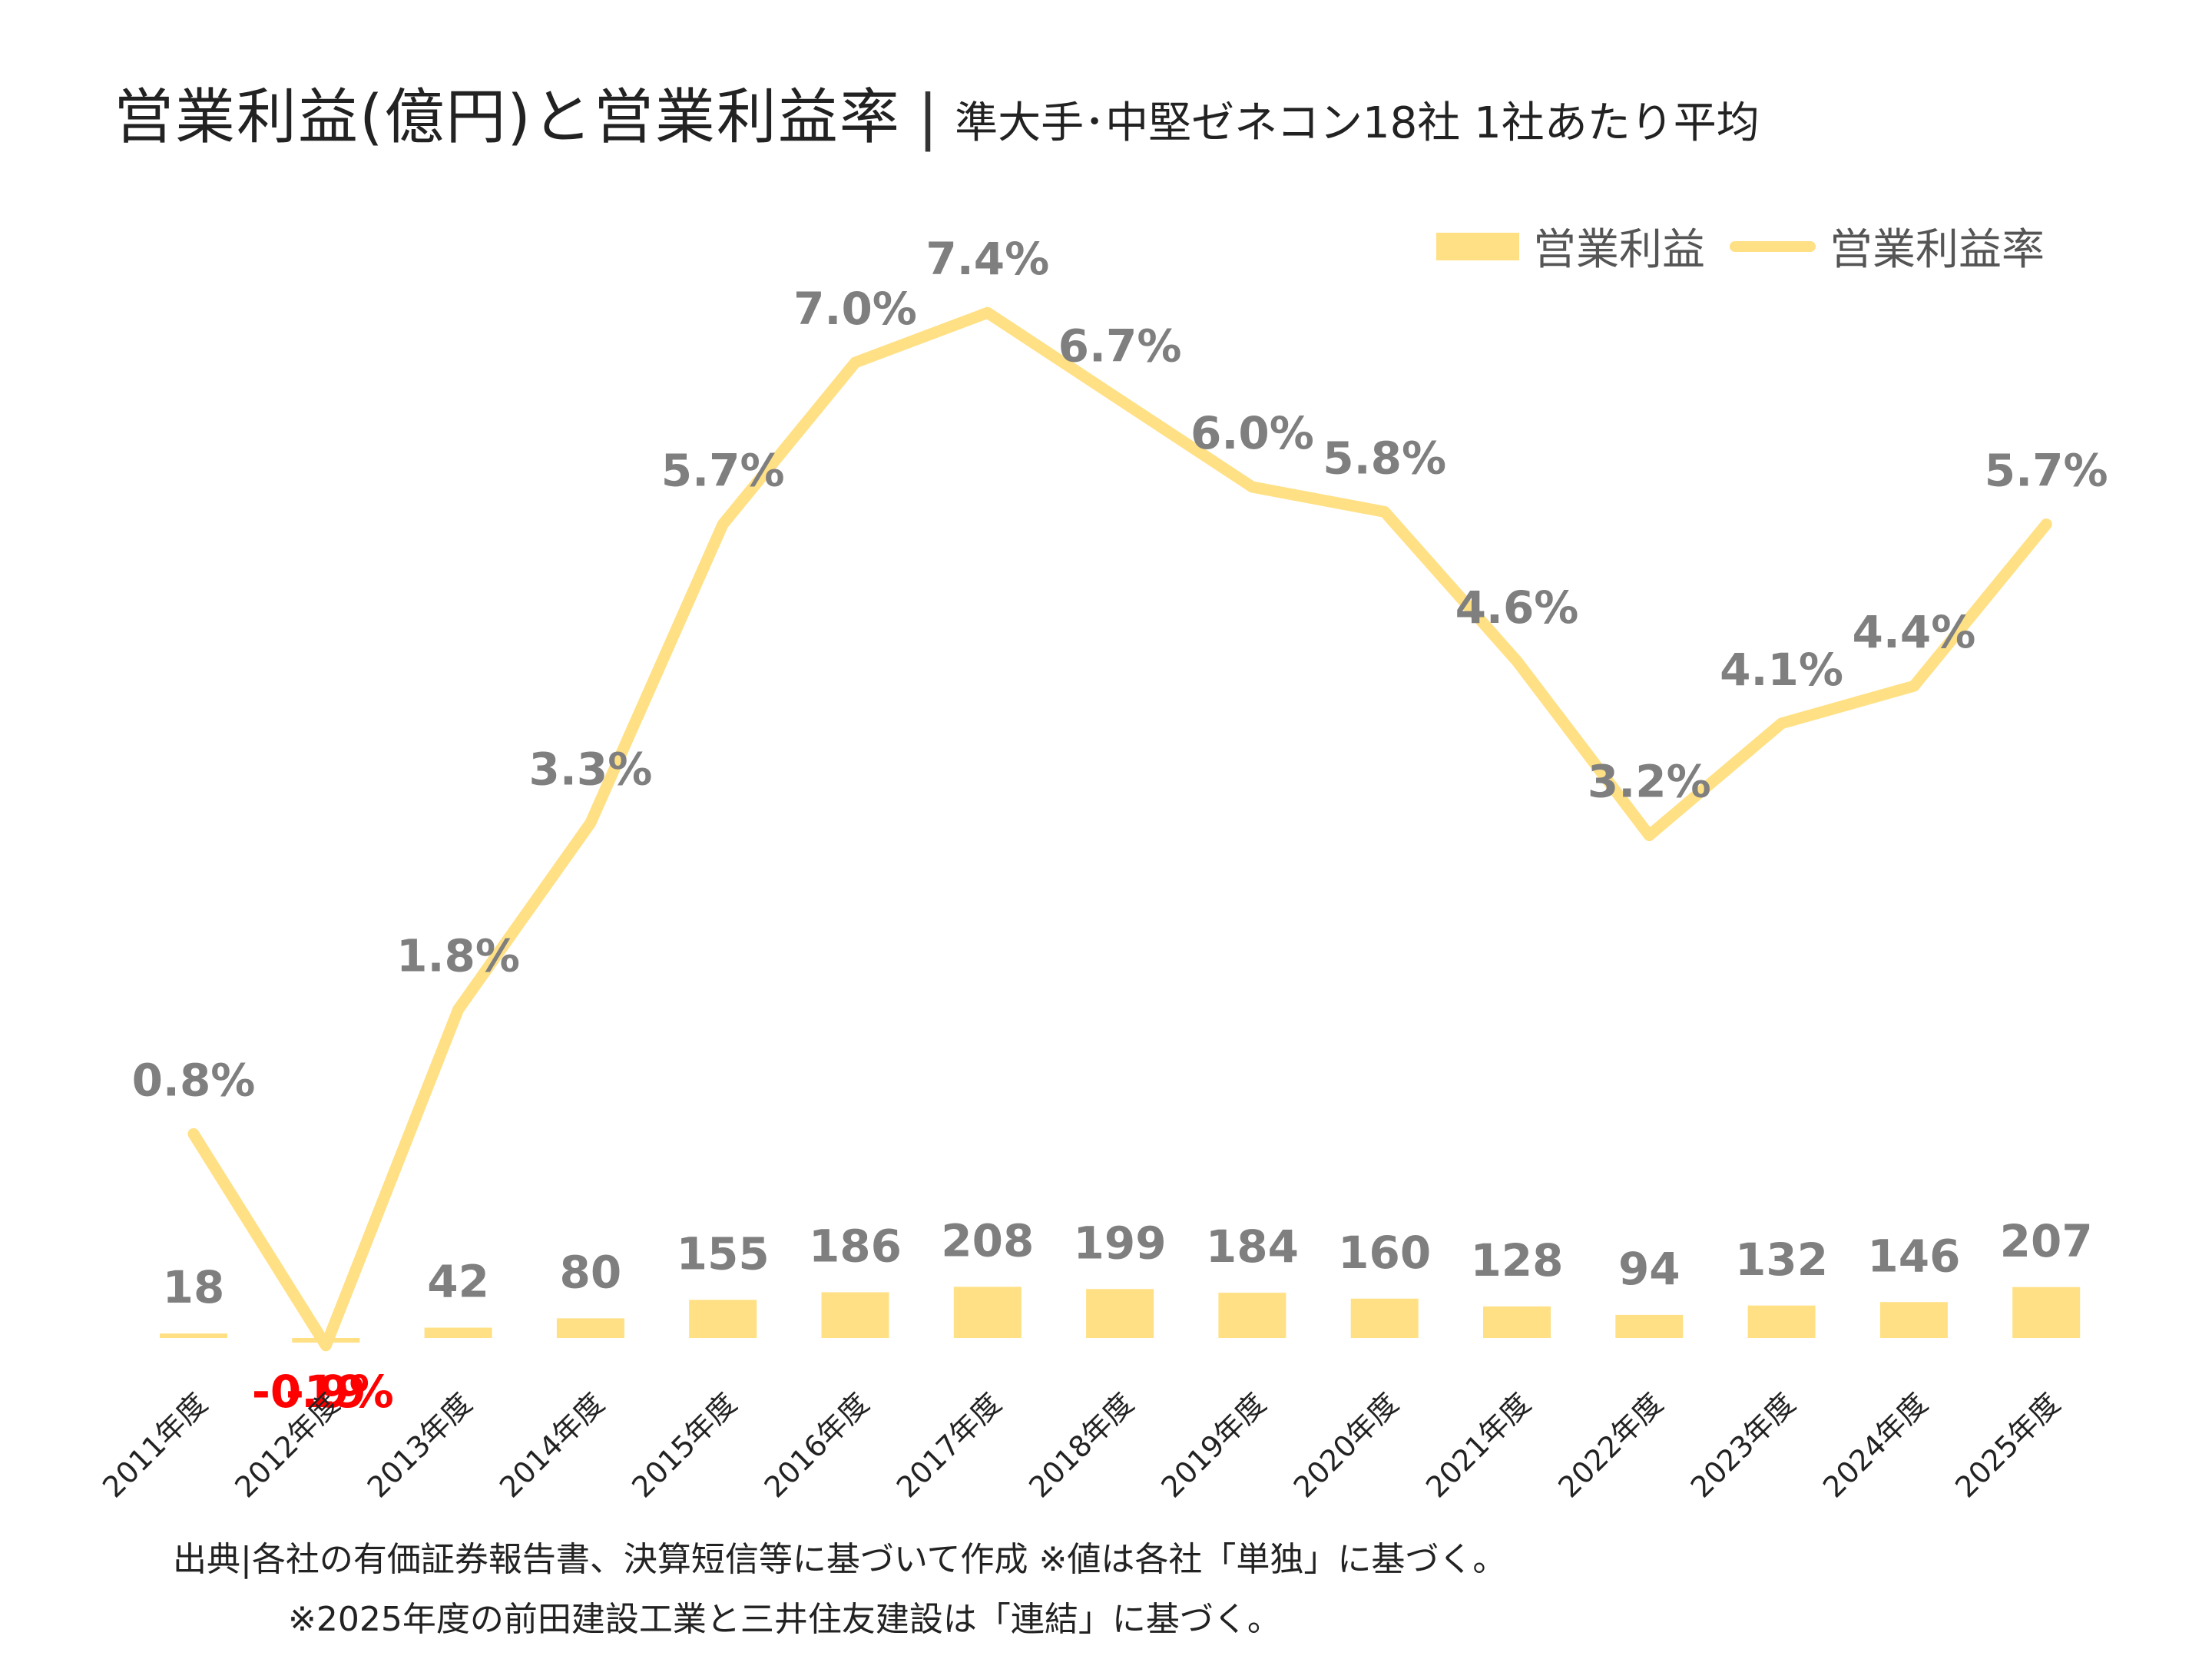  What do you see at coordinates (1478, 1445) in the screenshot?
I see `x-axis-tick-label: 2021年度` at bounding box center [1478, 1445].